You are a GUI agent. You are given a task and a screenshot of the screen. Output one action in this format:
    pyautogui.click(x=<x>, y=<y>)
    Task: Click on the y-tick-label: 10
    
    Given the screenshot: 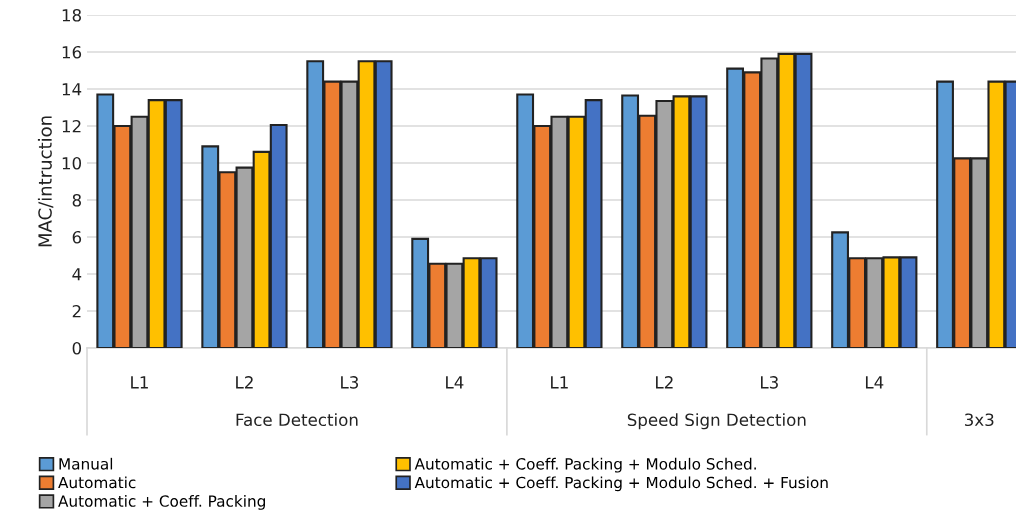 What is the action you would take?
    pyautogui.click(x=72, y=163)
    